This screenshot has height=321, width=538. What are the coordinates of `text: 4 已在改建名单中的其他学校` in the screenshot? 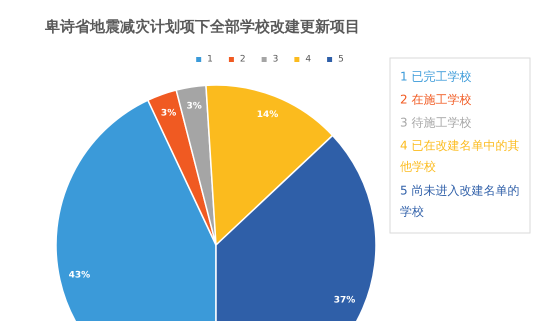 It's located at (460, 156).